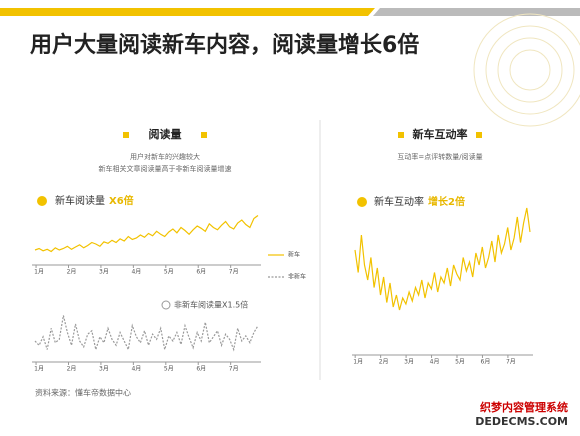 The width and height of the screenshot is (580, 436). I want to click on annotation-label: 新车阅读量, so click(80, 200).